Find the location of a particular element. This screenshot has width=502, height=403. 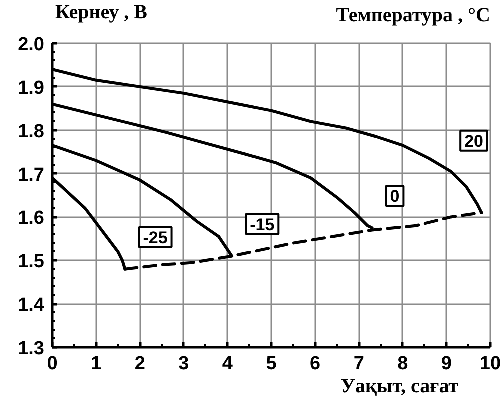

x-tick-label: 7 is located at coordinates (359, 364).